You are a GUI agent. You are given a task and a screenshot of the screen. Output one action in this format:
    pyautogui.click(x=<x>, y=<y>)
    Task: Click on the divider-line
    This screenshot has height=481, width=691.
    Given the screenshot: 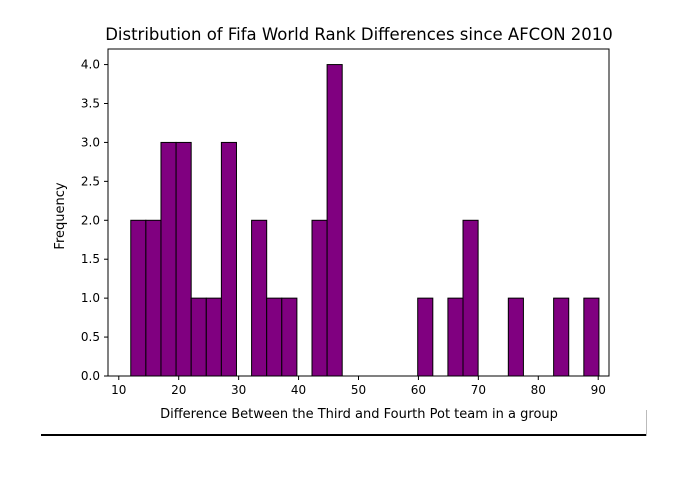 What is the action you would take?
    pyautogui.click(x=344, y=435)
    